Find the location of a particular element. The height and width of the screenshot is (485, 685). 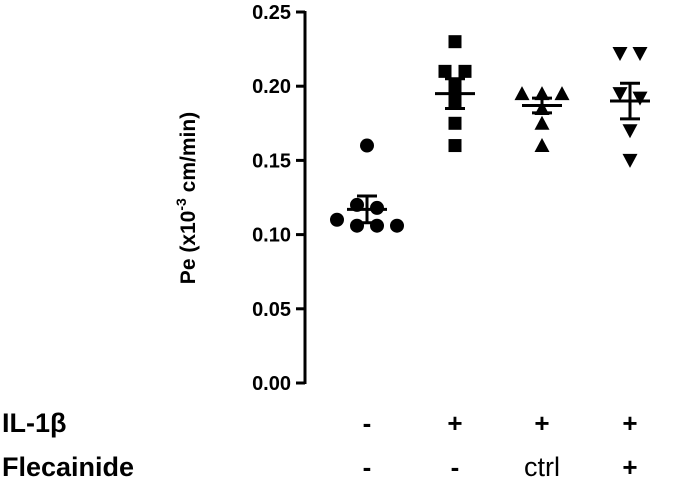

condition-label: Flecainide is located at coordinates (68, 467).